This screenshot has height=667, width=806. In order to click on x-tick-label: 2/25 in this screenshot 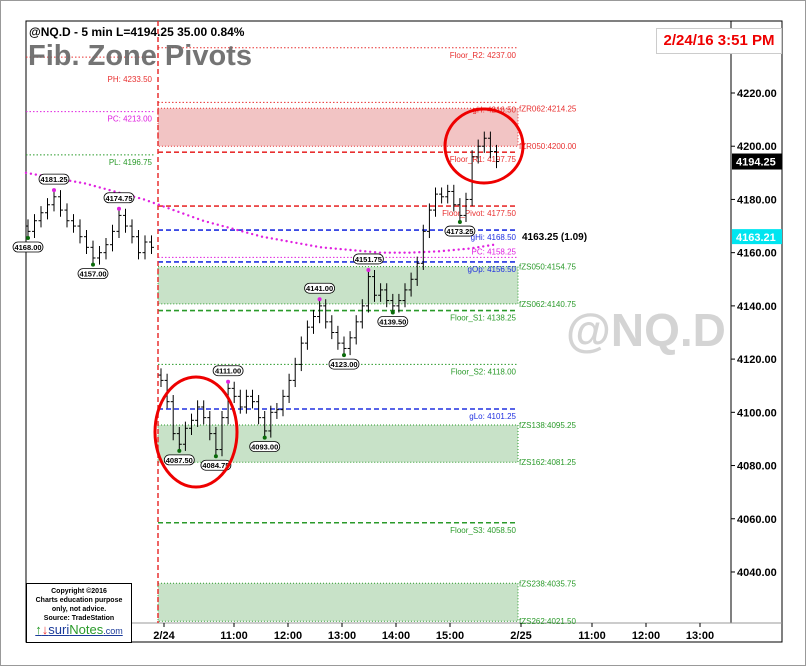, I will do `click(520, 636)`.